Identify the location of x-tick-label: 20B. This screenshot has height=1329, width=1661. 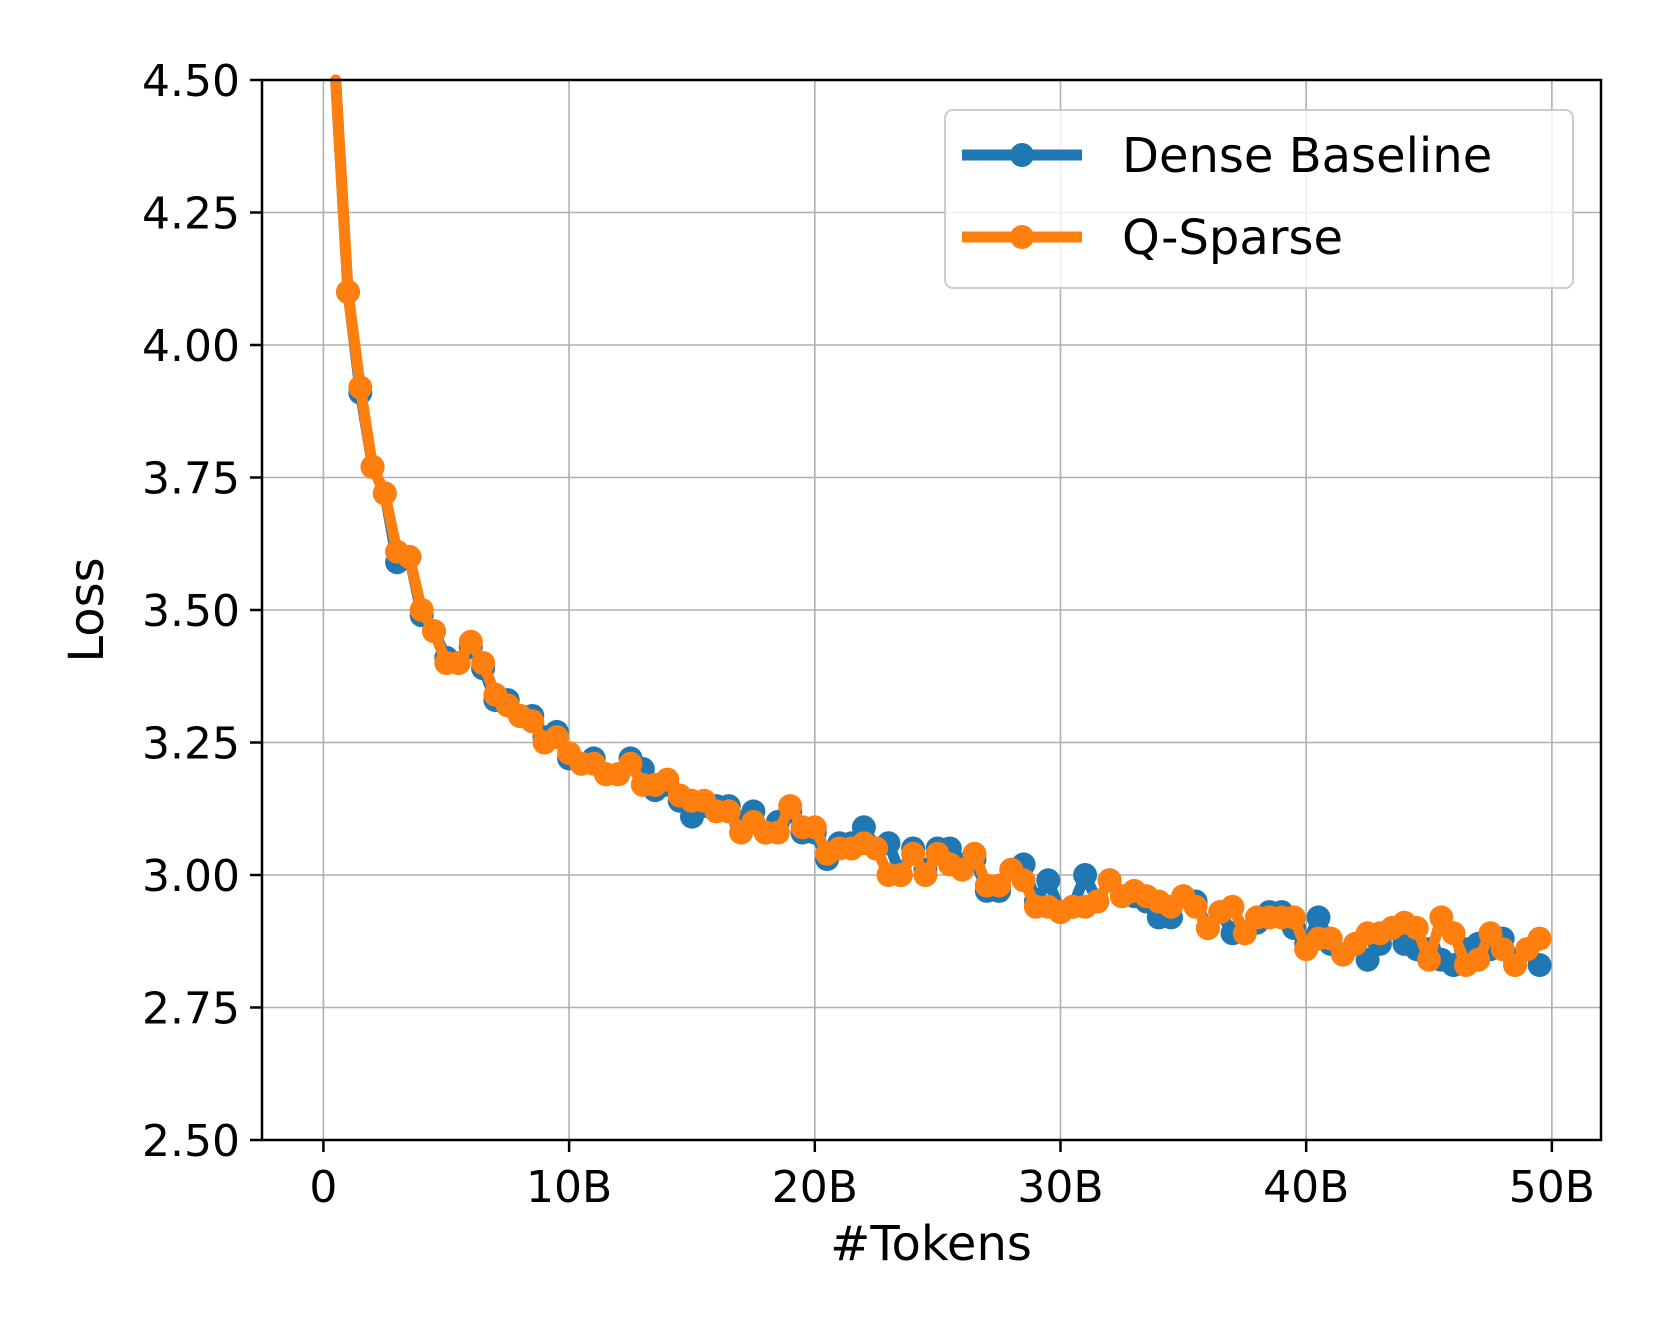
(815, 1187).